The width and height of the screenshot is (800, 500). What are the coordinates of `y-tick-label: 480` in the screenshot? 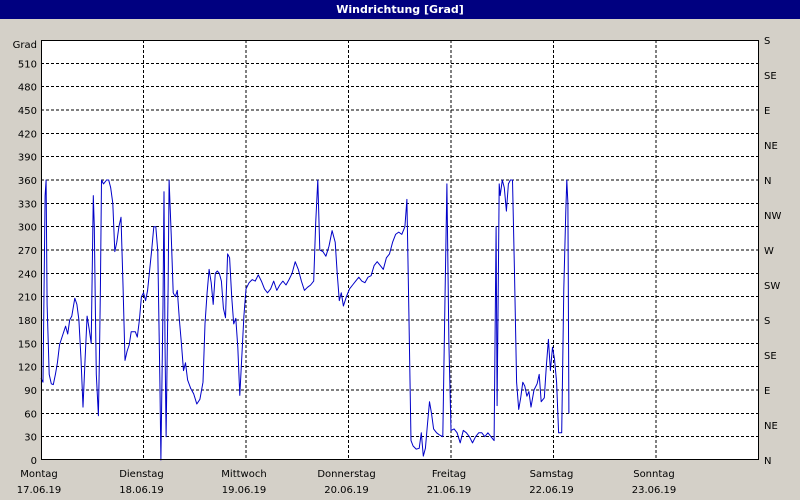 It's located at (27, 88).